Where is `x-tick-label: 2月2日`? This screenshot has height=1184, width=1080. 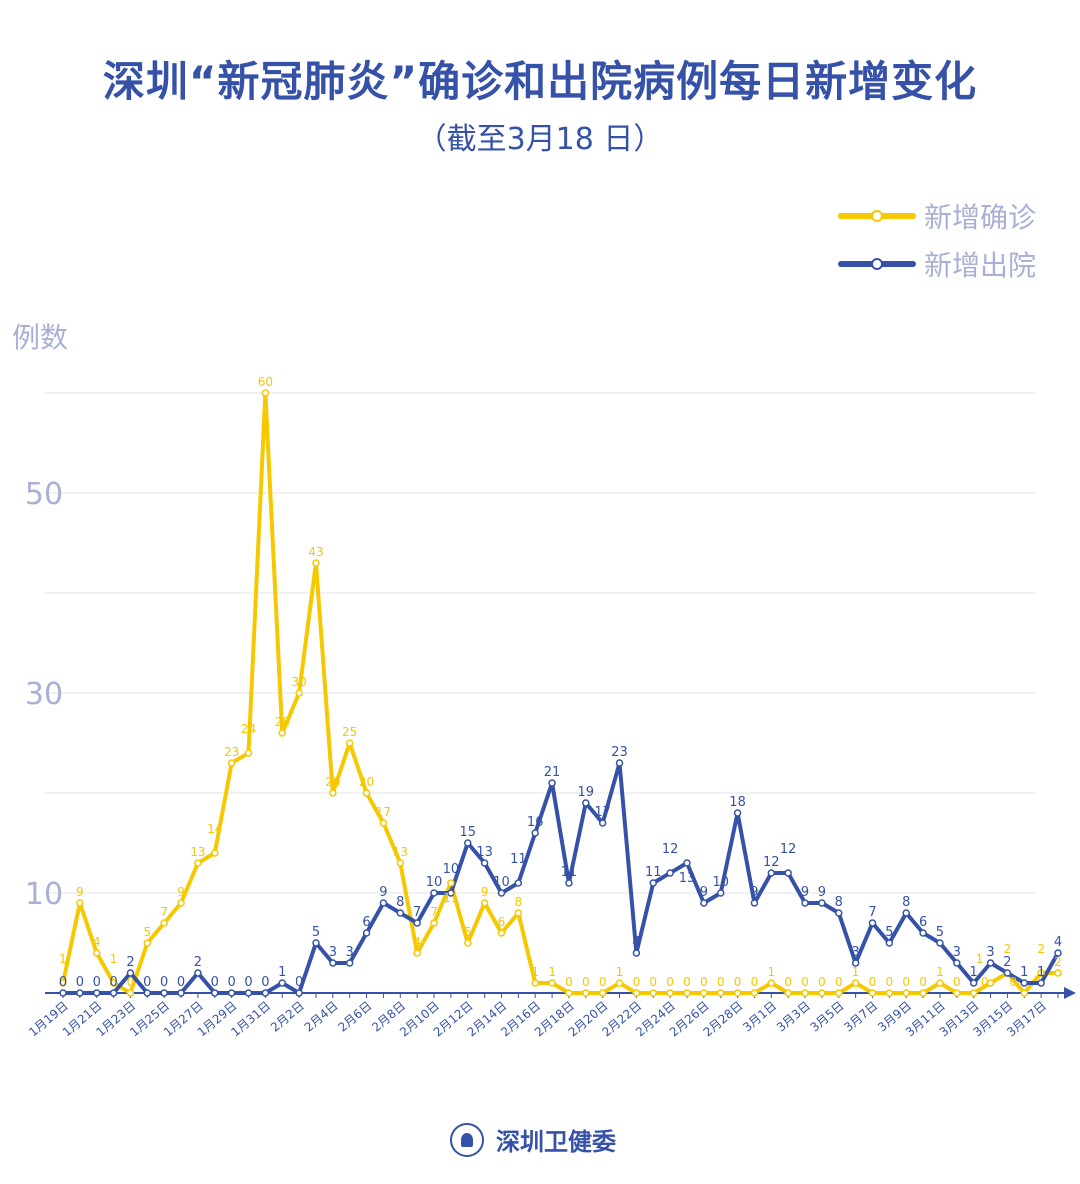
x-tick-label: 2月2日 is located at coordinates (287, 1017).